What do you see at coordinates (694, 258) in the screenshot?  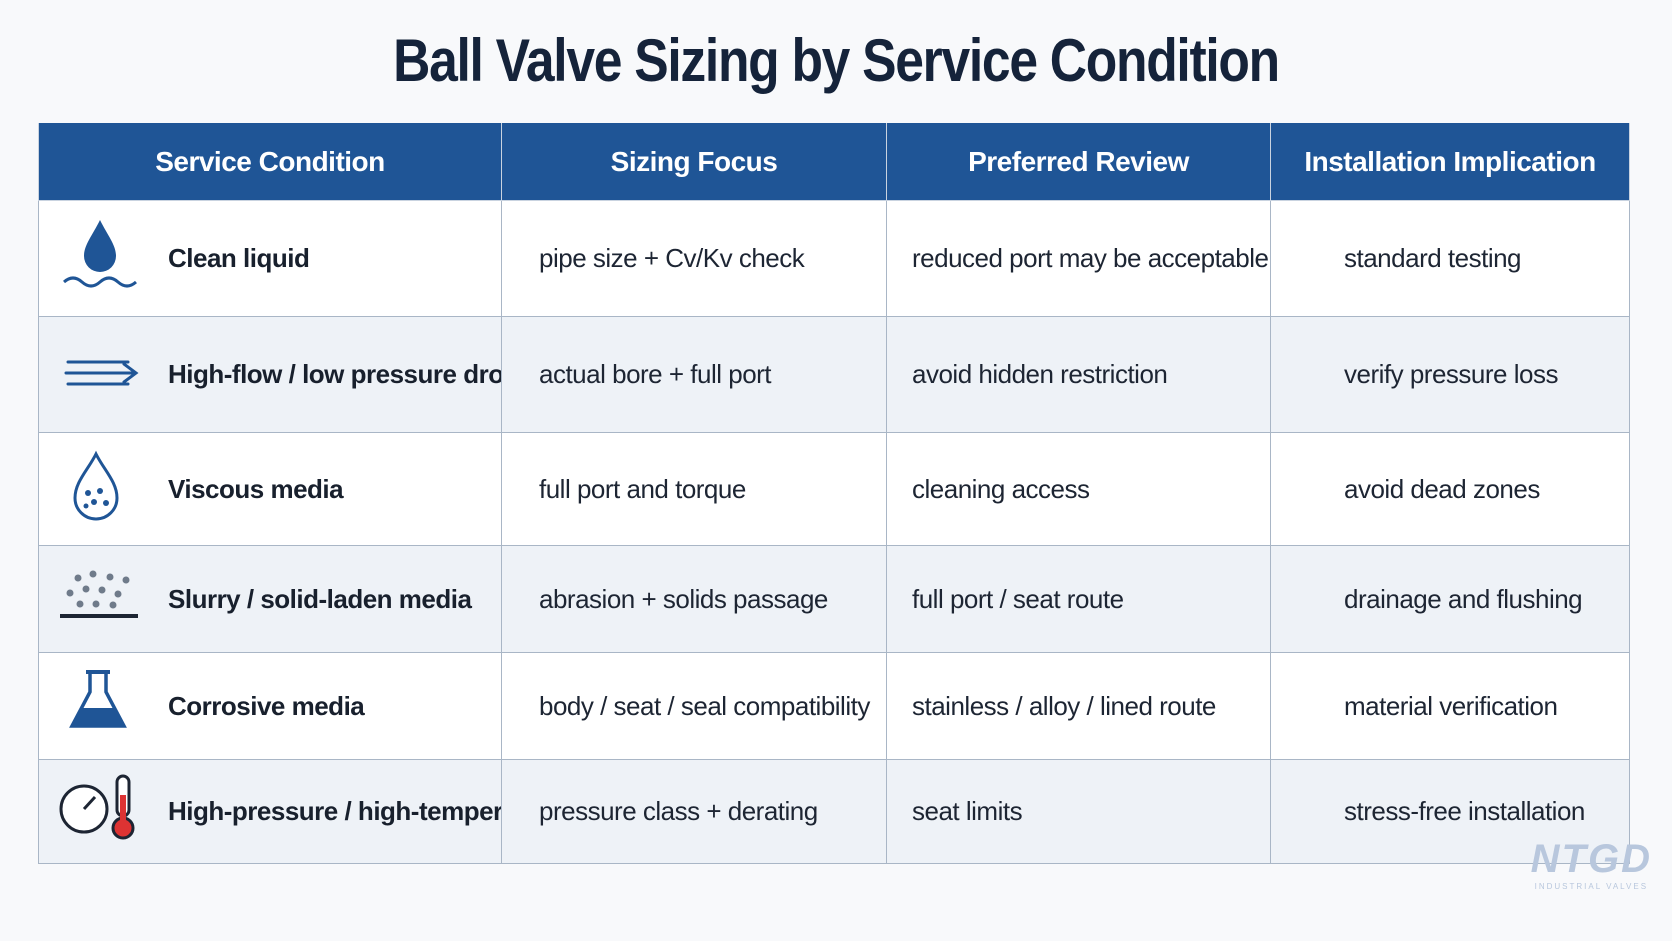 I see `table-cell: pipe size + Cv/Kv check` at bounding box center [694, 258].